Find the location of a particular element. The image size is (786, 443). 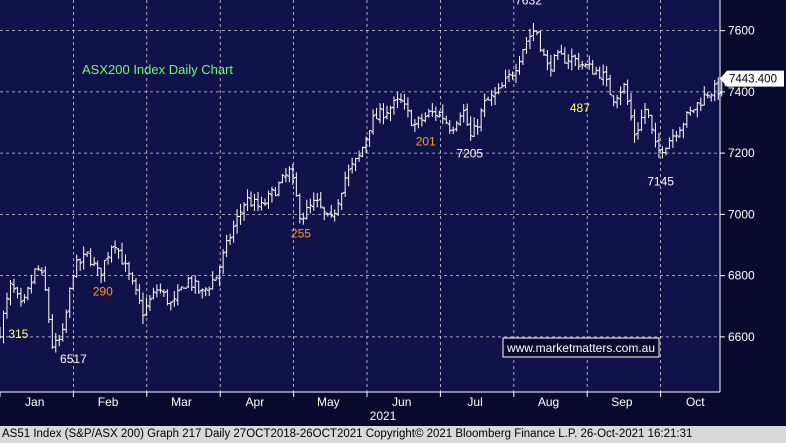

chart-annotation: 7205 is located at coordinates (469, 154).